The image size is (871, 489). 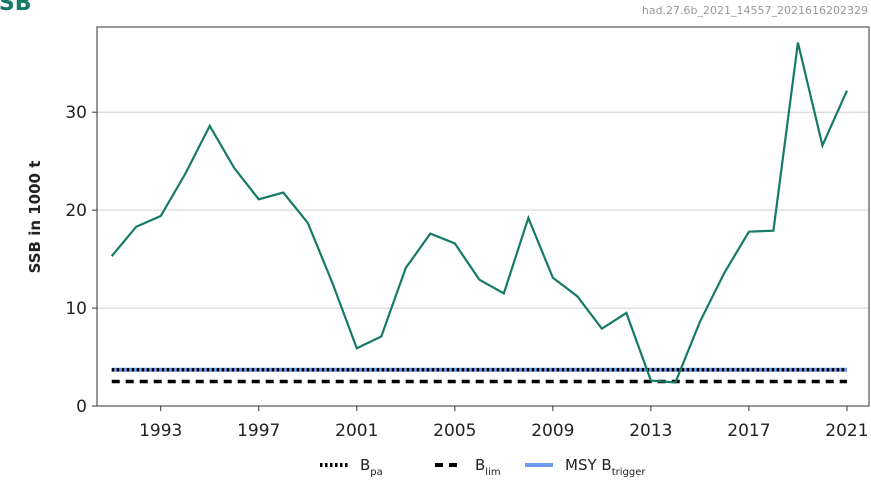 What do you see at coordinates (588, 465) in the screenshot?
I see `legend-name: MSY B` at bounding box center [588, 465].